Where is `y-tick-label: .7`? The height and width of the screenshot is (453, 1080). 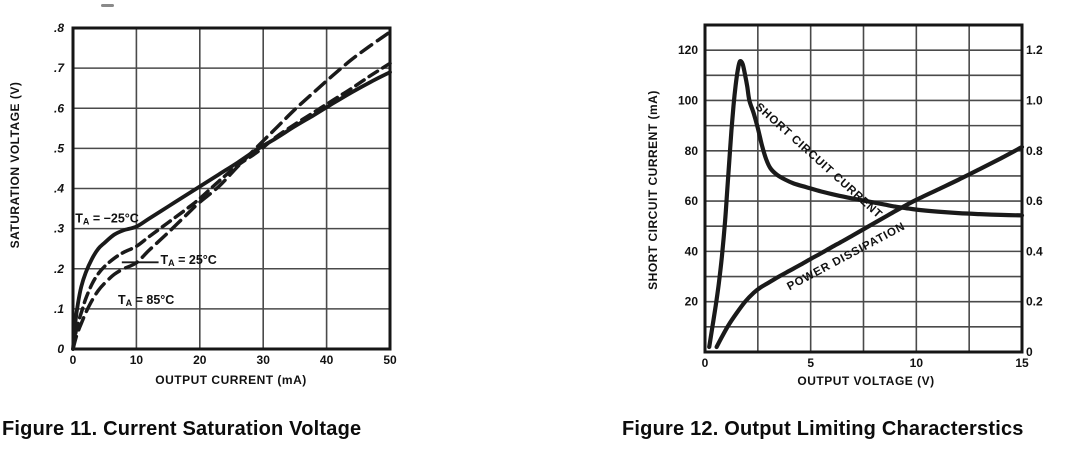 y-tick-label: .7 is located at coordinates (59, 68).